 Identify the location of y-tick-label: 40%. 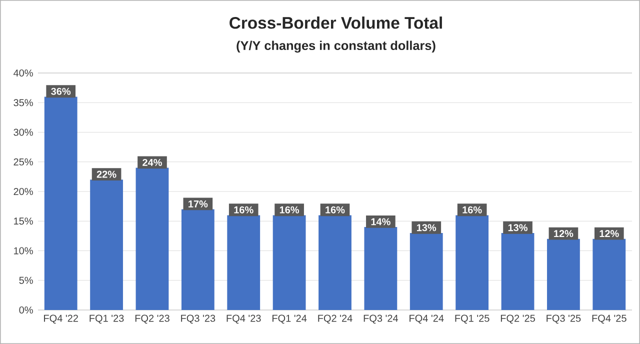
(23, 73).